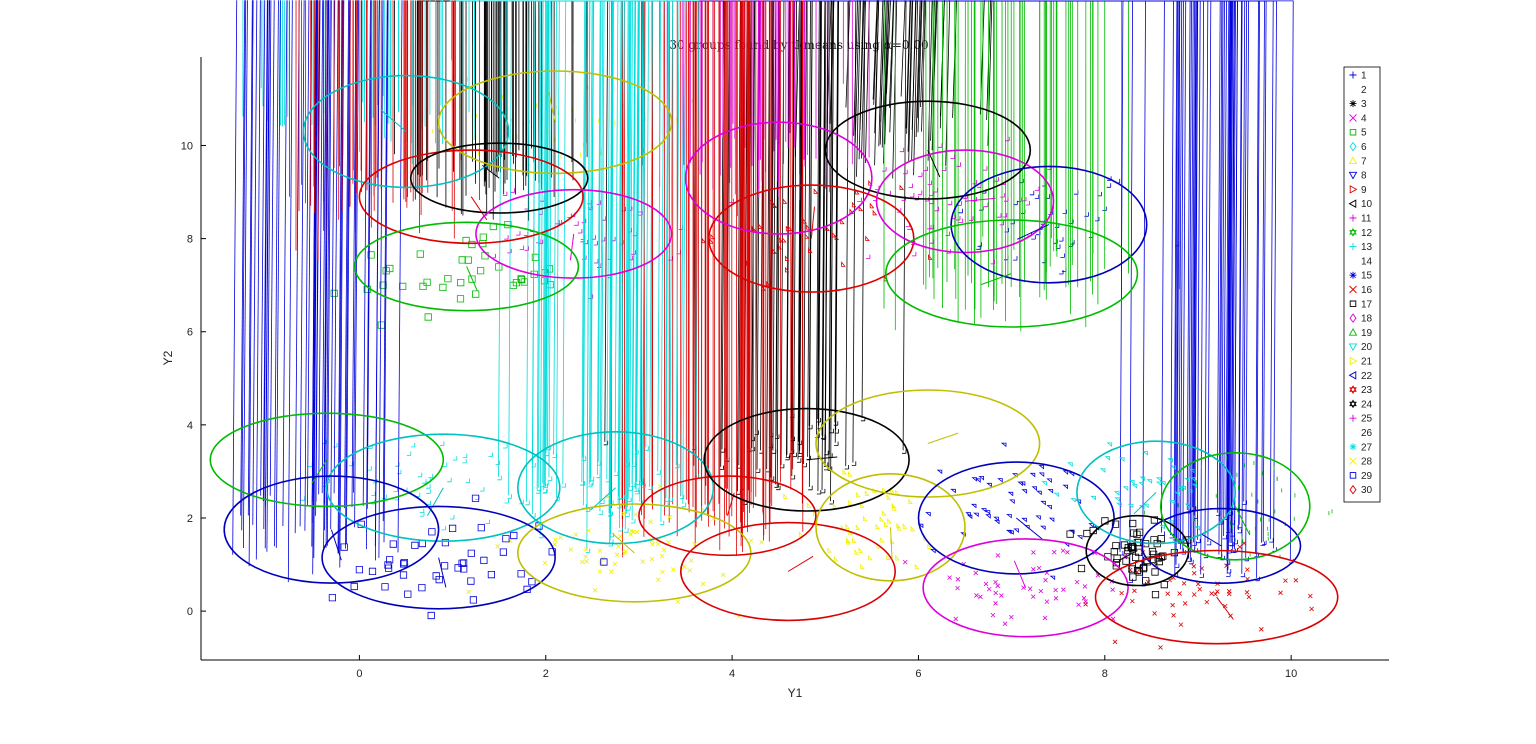 The width and height of the screenshot is (1536, 744). Describe the element at coordinates (168, 357) in the screenshot. I see `y-axis-label: Y2` at that location.